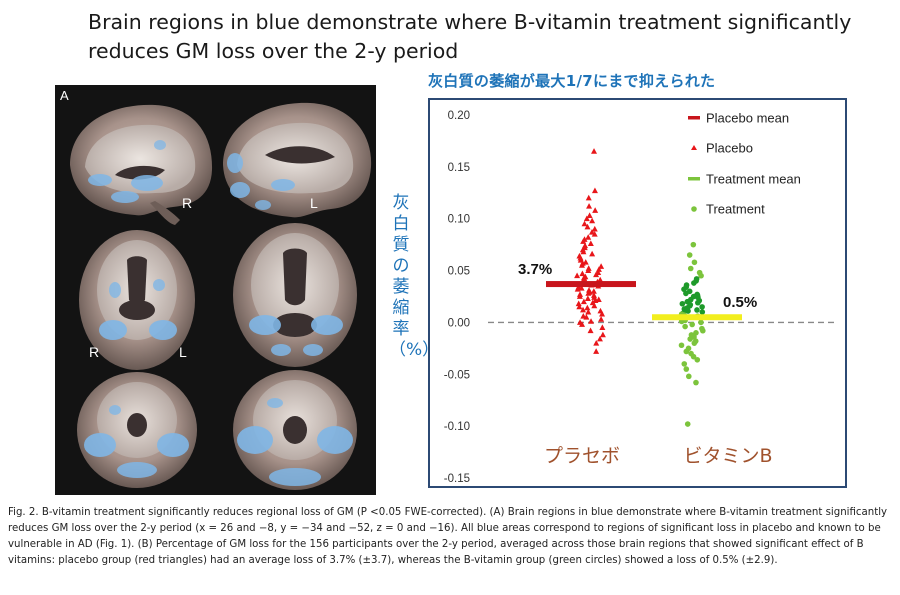 The image size is (900, 595). Describe the element at coordinates (295, 430) in the screenshot. I see `brain-axial-bottom-right` at that location.